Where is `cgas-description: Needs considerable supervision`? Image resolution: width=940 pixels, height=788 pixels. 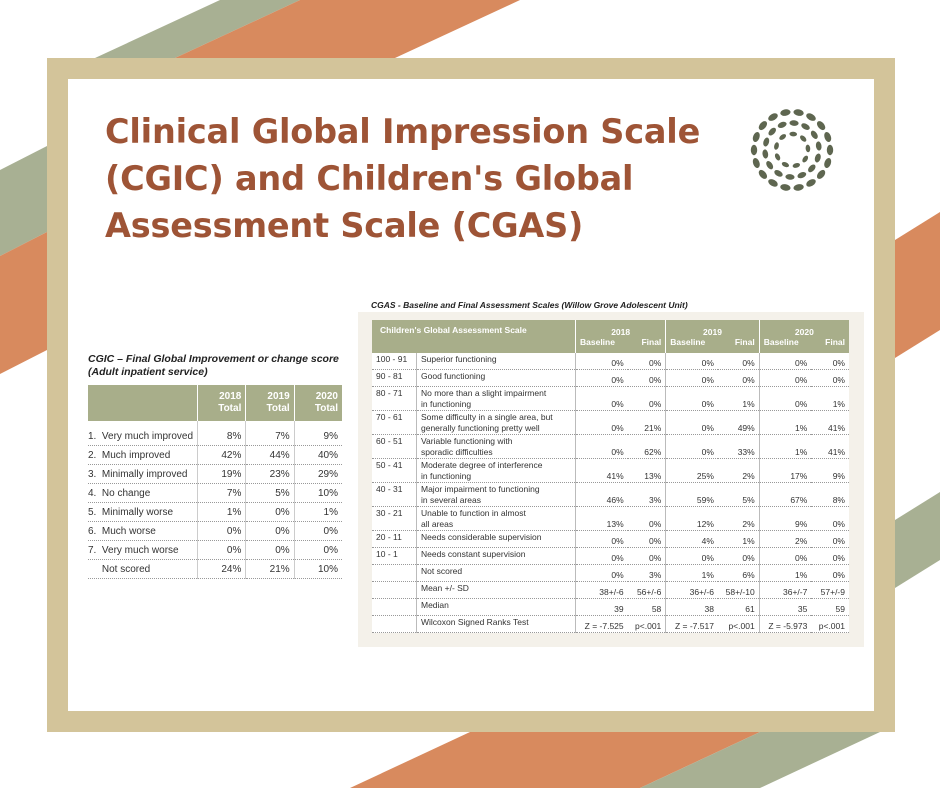 cgas-description: Needs considerable supervision is located at coordinates (496, 539).